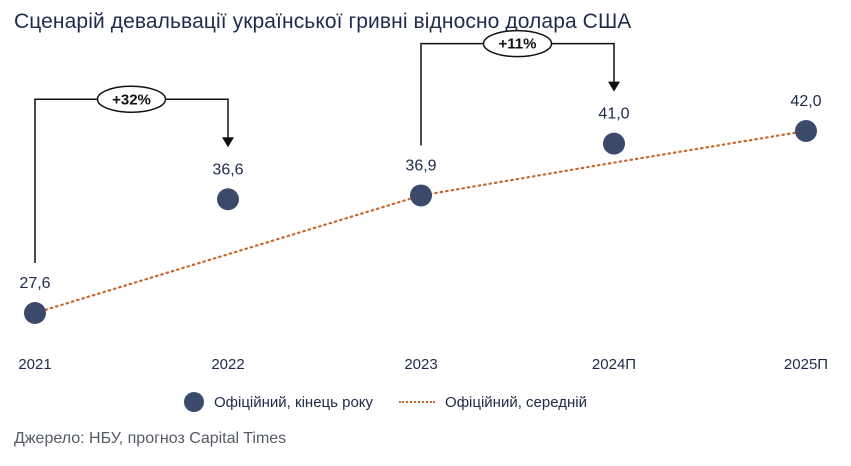 The width and height of the screenshot is (851, 466). What do you see at coordinates (194, 402) in the screenshot?
I see `legend-dot-icon` at bounding box center [194, 402].